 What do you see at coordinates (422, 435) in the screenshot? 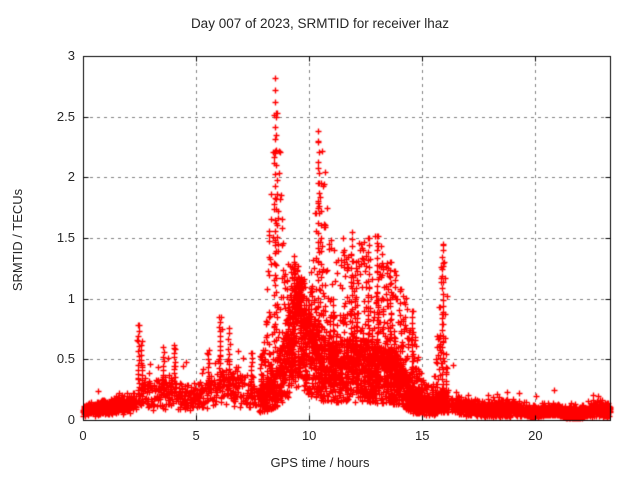
I see `x-tick-label: 15` at bounding box center [422, 435].